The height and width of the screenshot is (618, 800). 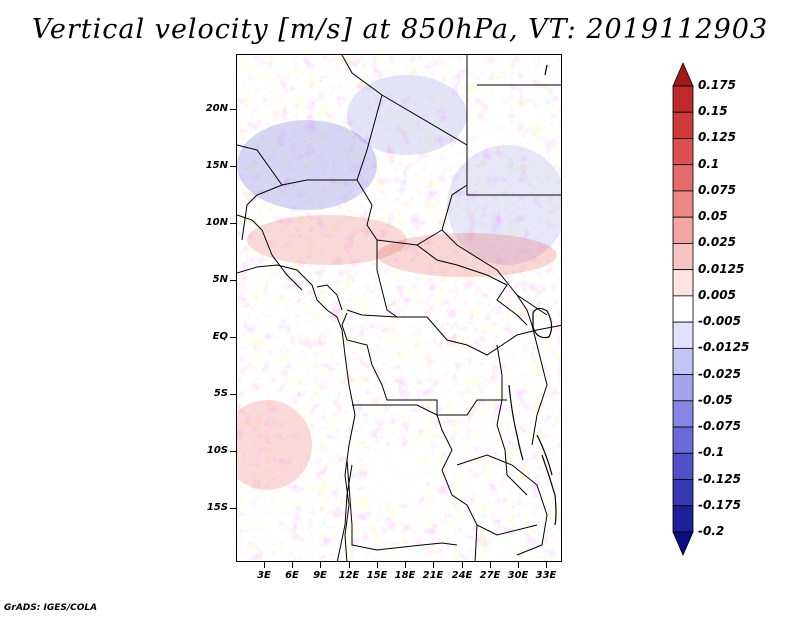 What do you see at coordinates (216, 165) in the screenshot?
I see `lat-label: 15N` at bounding box center [216, 165].